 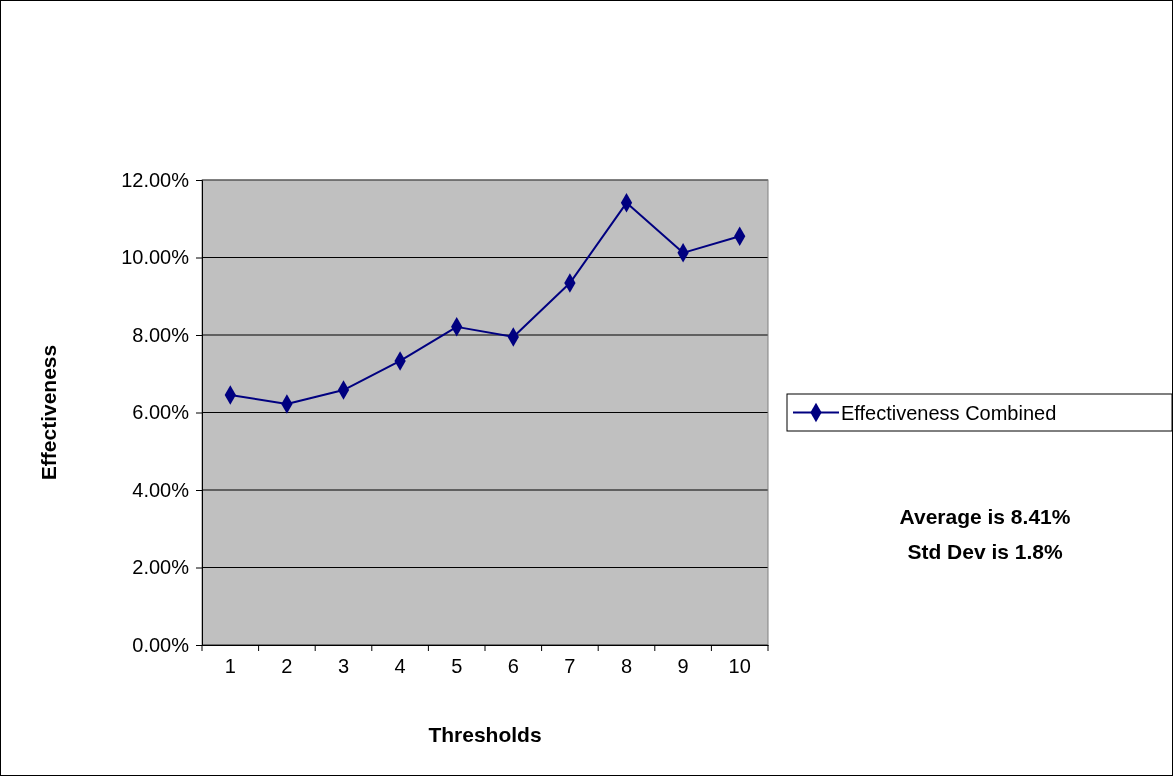 What do you see at coordinates (287, 666) in the screenshot?
I see `x-tick-label: 2` at bounding box center [287, 666].